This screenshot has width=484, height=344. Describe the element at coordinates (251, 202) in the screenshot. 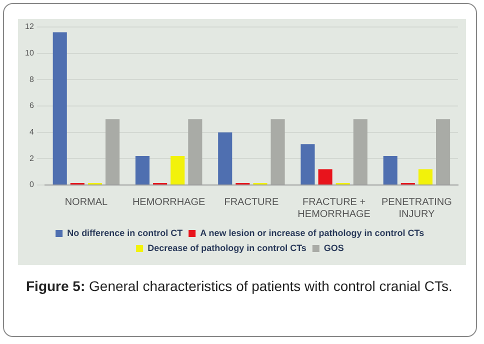

I see `x-tick-label: FRACTURE` at that location.